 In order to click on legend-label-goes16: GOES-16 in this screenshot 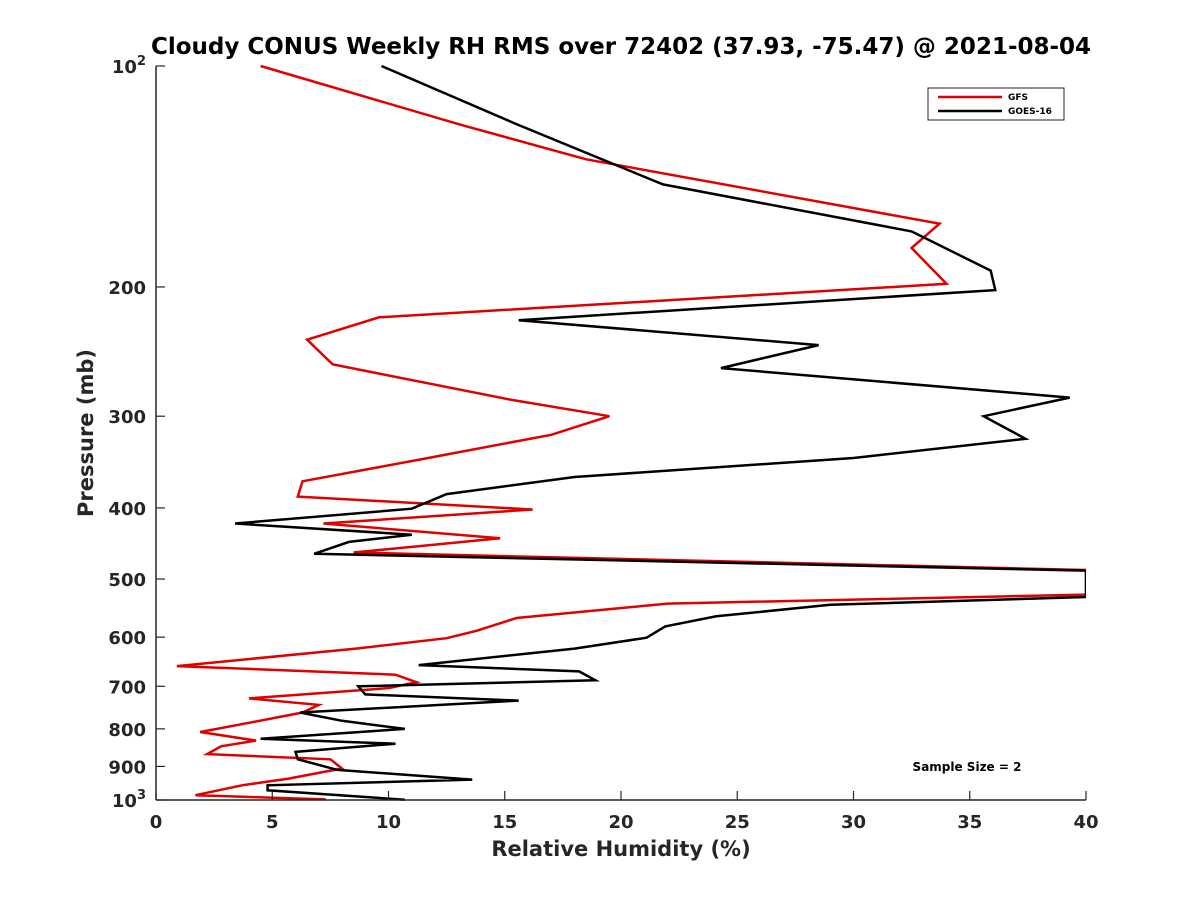, I will do `click(1030, 112)`.